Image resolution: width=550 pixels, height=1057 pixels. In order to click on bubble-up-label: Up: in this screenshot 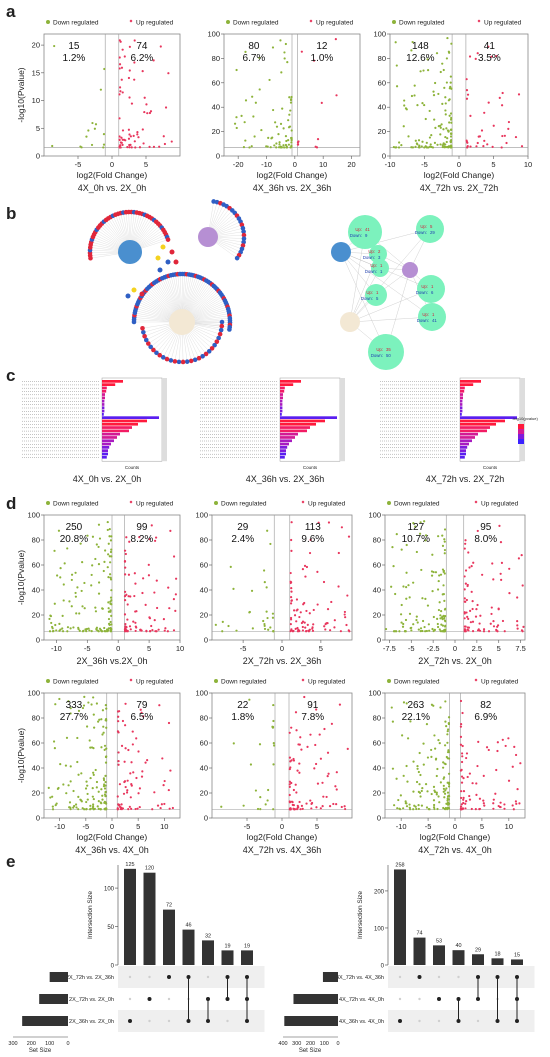, I will do `click(379, 349)`.